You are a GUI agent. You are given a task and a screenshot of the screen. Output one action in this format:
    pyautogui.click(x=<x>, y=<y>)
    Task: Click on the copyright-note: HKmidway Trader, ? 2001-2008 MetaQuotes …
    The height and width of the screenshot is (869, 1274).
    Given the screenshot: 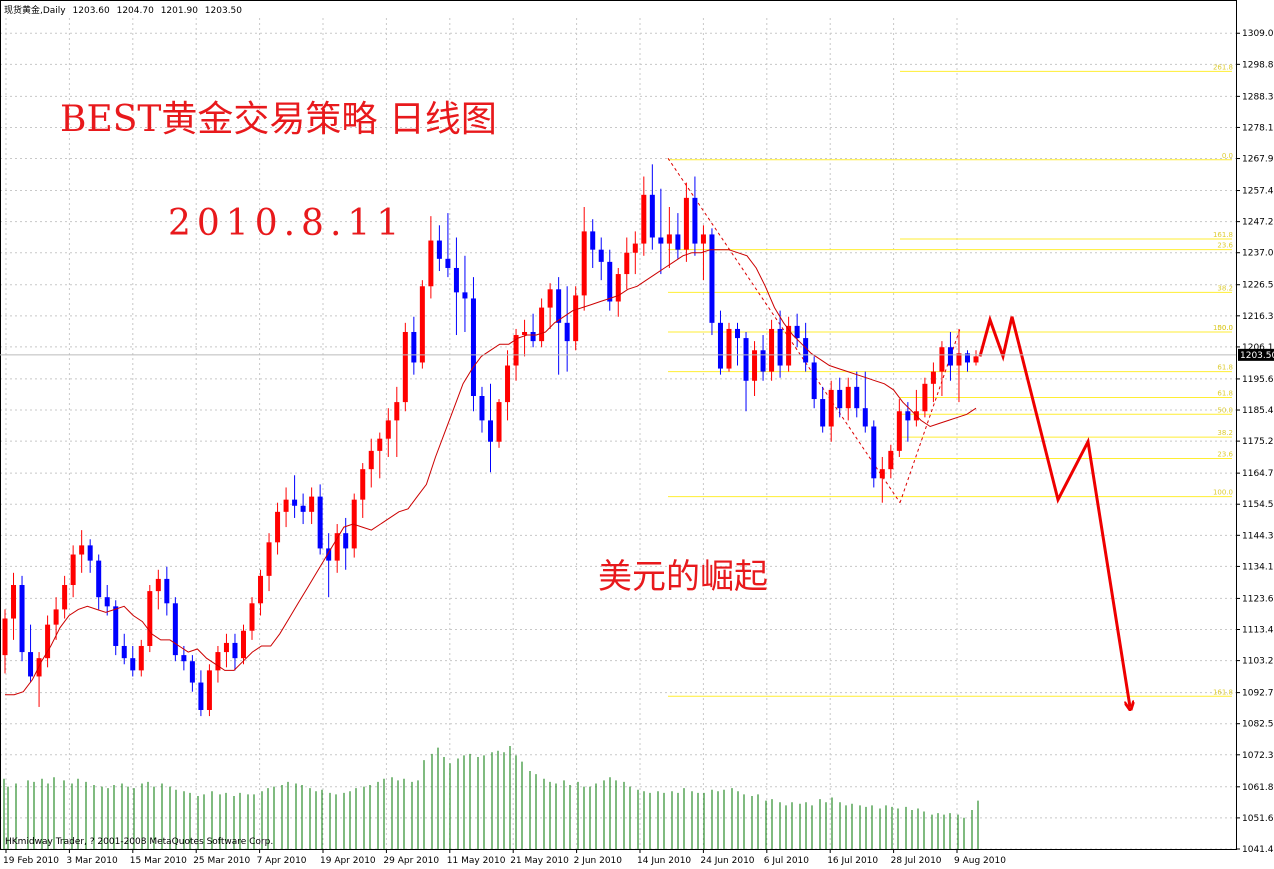 What is the action you would take?
    pyautogui.click(x=139, y=842)
    